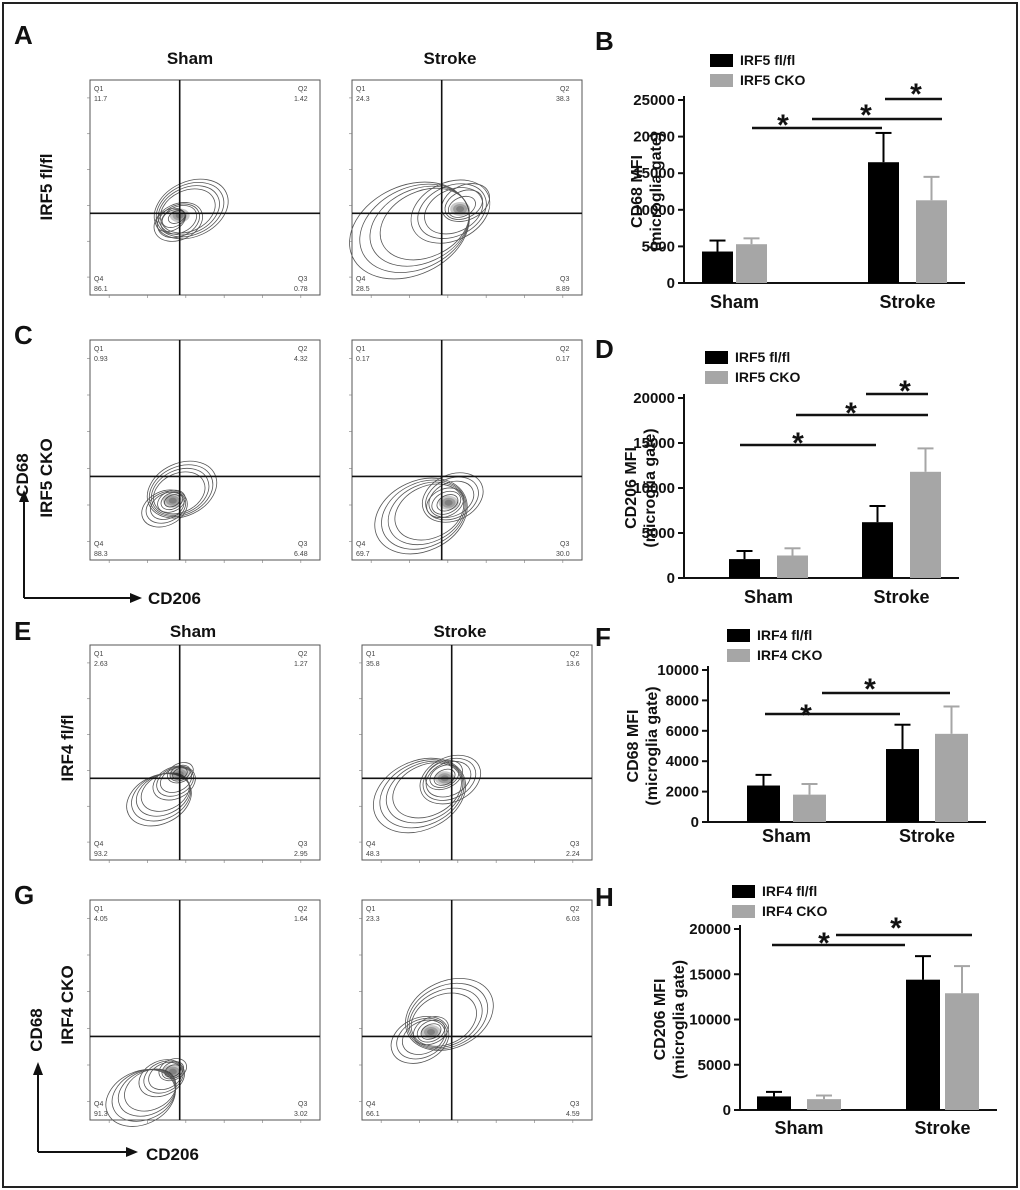 The width and height of the screenshot is (1020, 1190). What do you see at coordinates (466, 451) in the screenshot?
I see `flow-plot: Q1 0.17 Q2 0.17 Q3 30.0 Q4 69.7` at bounding box center [466, 451].